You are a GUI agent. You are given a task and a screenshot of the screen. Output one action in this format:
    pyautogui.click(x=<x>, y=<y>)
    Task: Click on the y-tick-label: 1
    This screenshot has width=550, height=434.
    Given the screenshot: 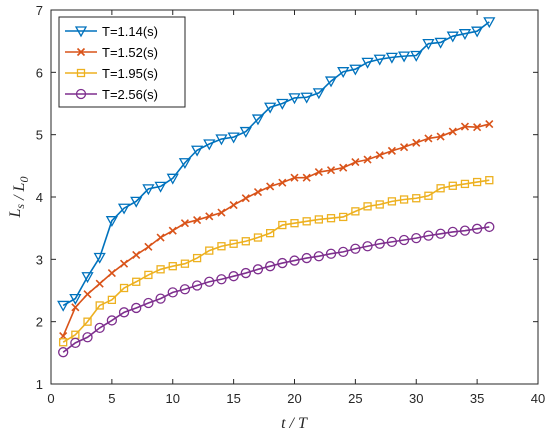 What is the action you would take?
    pyautogui.click(x=39, y=384)
    